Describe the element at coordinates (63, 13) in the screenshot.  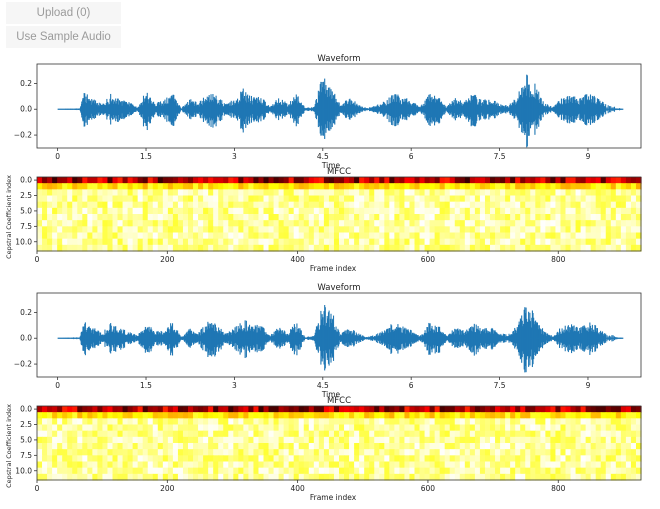
I see `upload-button: Upload (0)` at that location.